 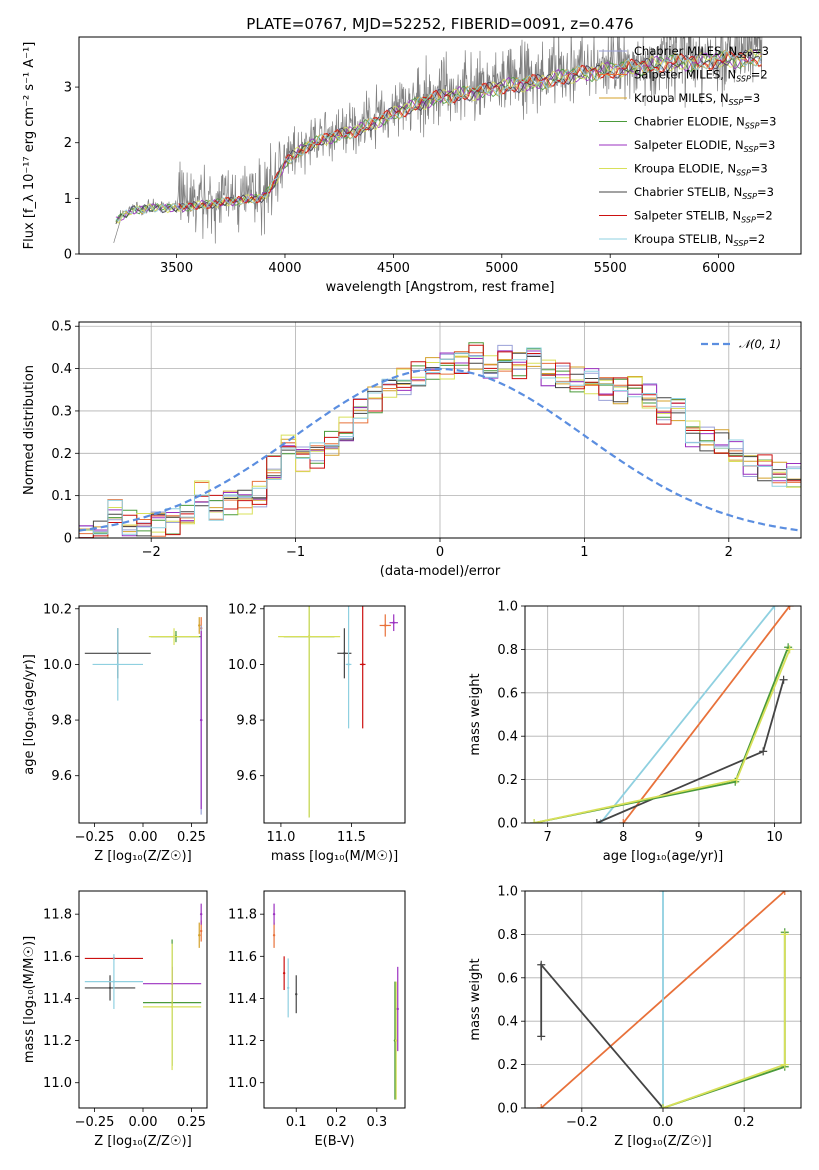 I want to click on panel-age-vs-mass: 11.0 11.5 9.6 9.8 10.0 10.2 mass [log₁₀(M/M☉)], so click(x=317, y=733).